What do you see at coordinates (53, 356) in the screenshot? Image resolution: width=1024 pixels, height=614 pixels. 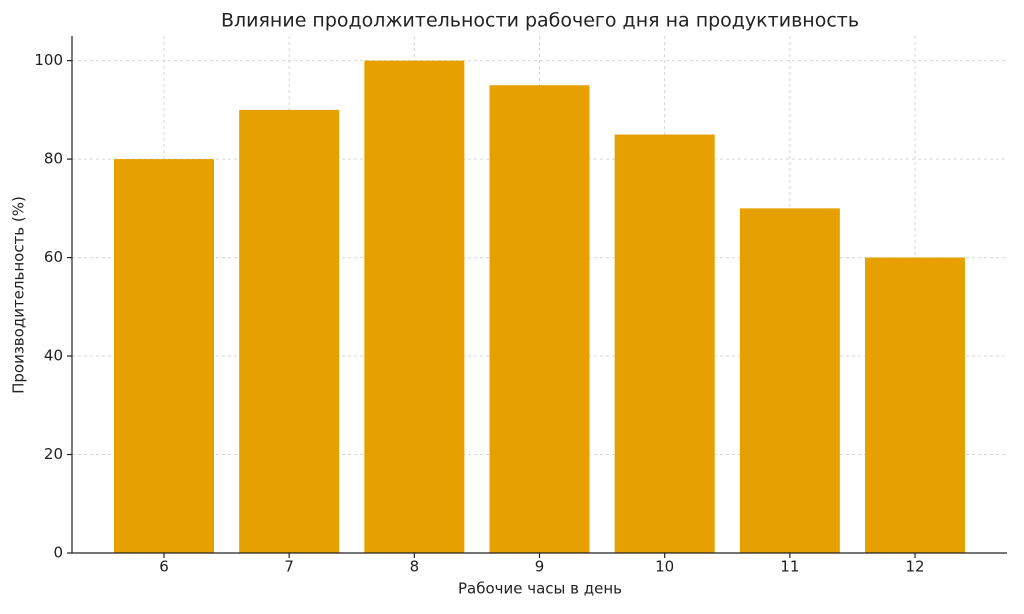 I see `y-tick-label: 40` at bounding box center [53, 356].